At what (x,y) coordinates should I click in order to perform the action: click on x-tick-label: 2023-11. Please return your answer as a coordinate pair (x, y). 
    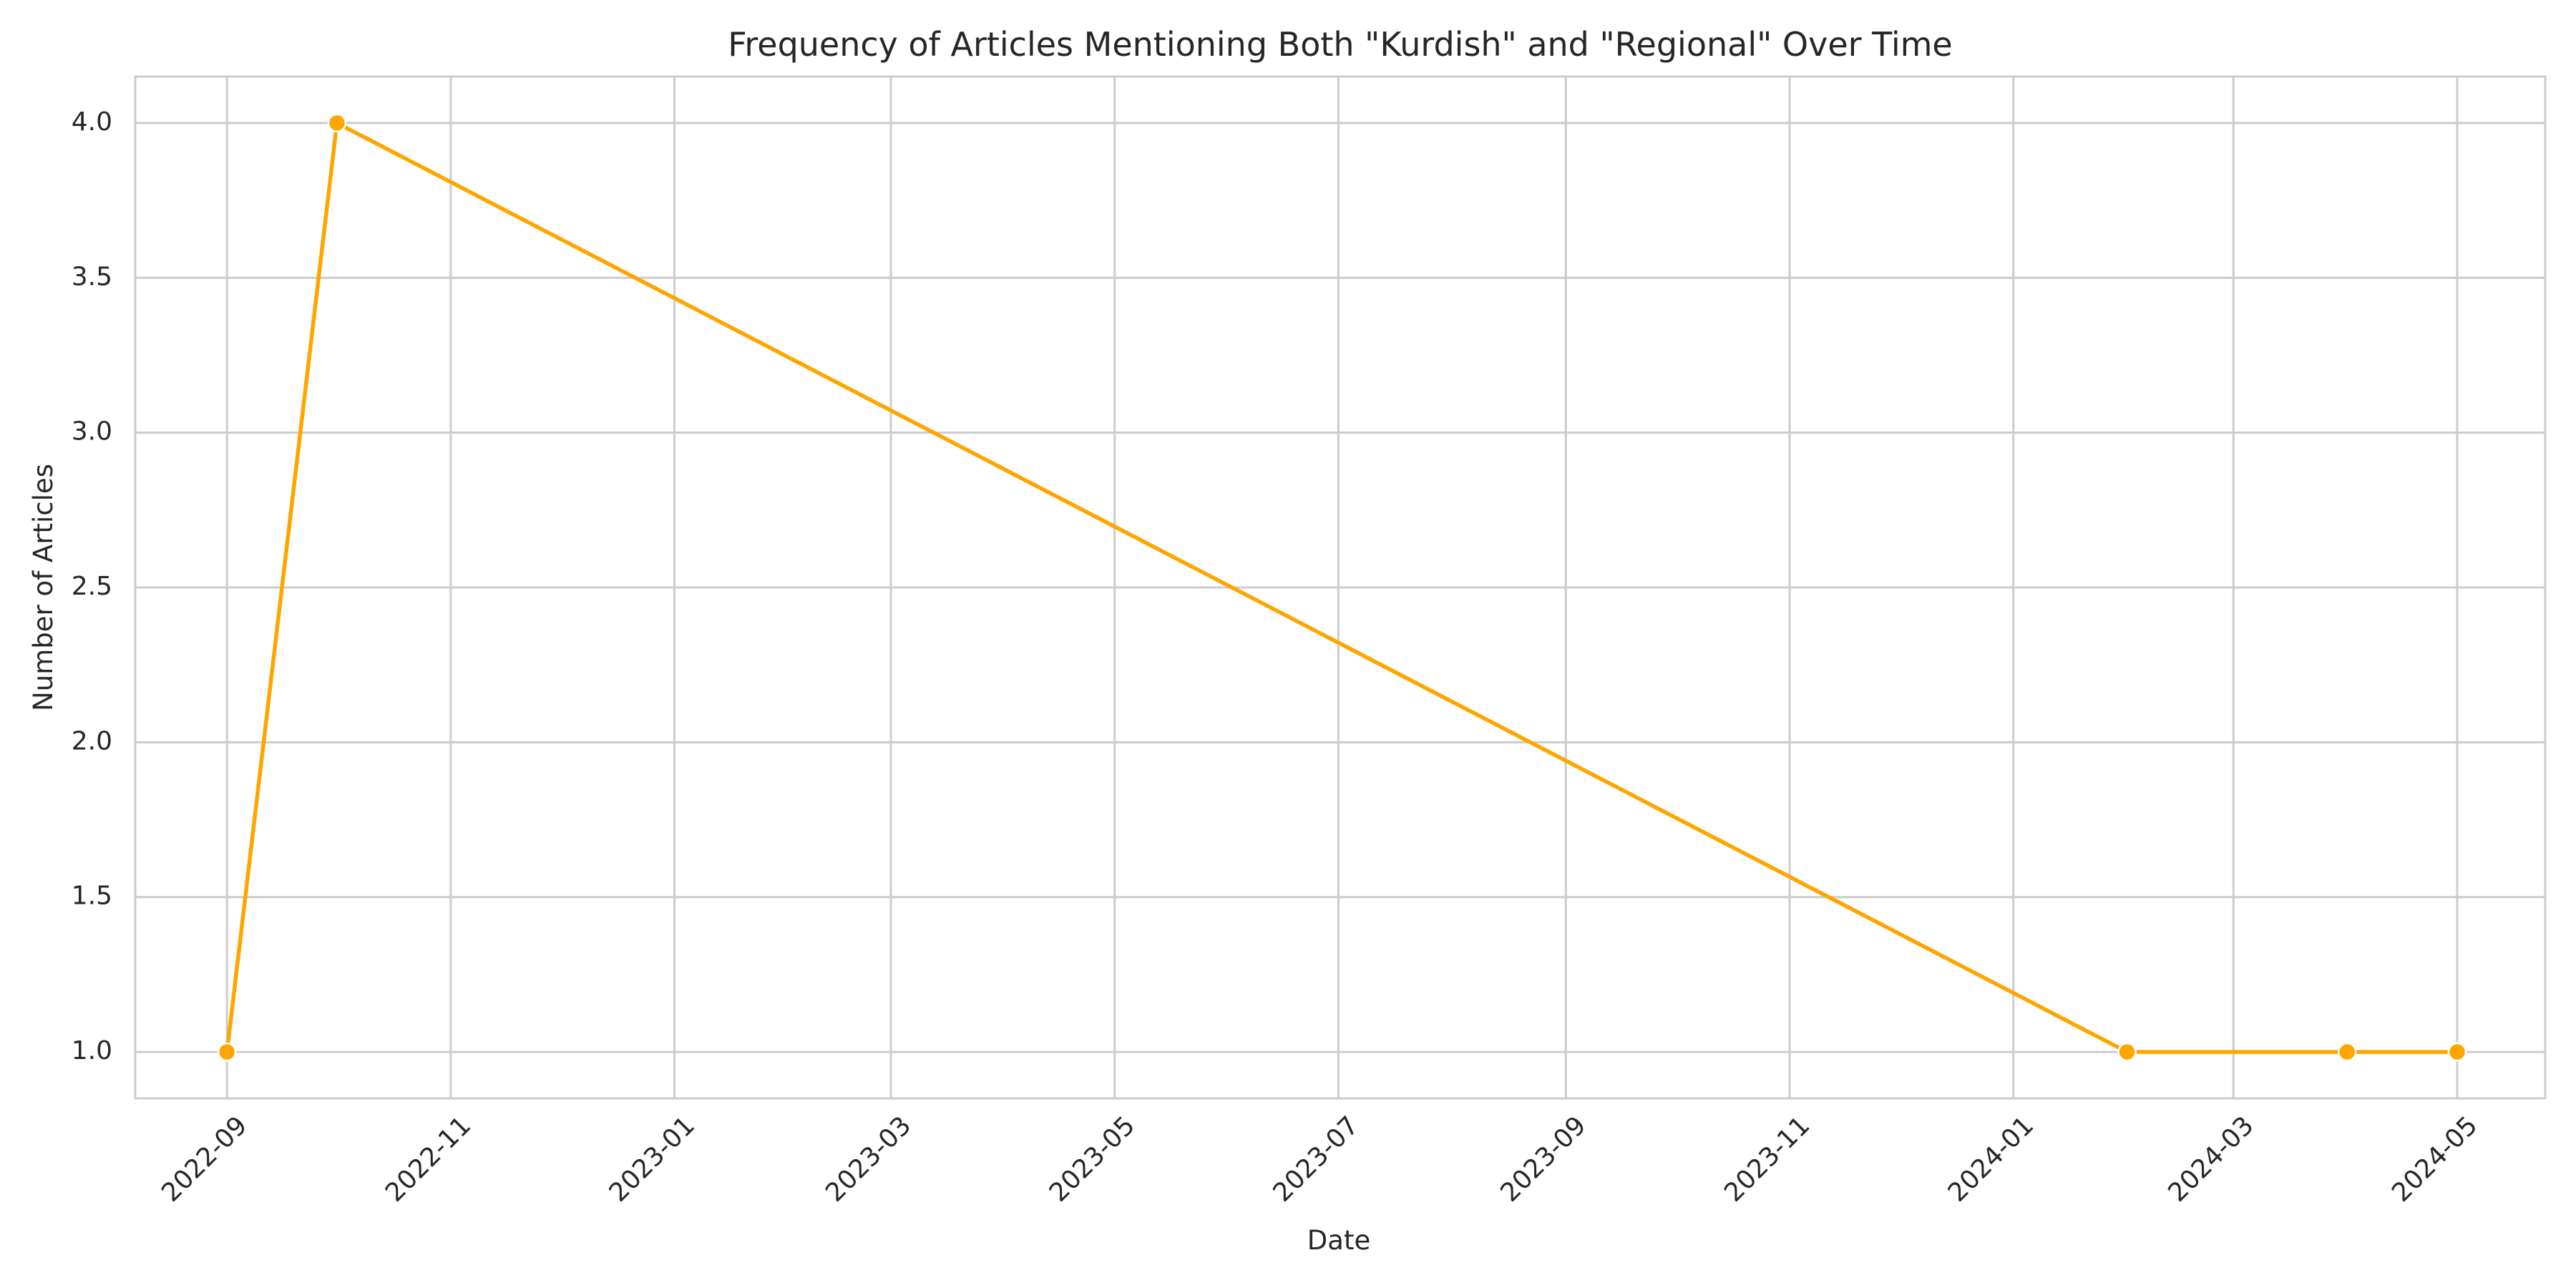
    Looking at the image, I should click on (1767, 1159).